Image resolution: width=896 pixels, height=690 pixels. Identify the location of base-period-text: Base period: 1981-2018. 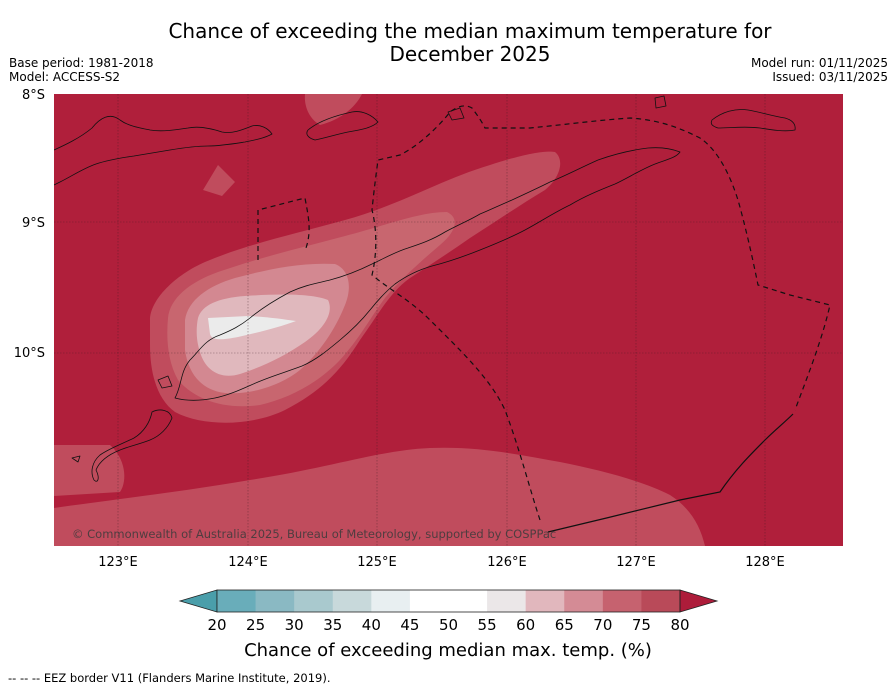
(81, 63).